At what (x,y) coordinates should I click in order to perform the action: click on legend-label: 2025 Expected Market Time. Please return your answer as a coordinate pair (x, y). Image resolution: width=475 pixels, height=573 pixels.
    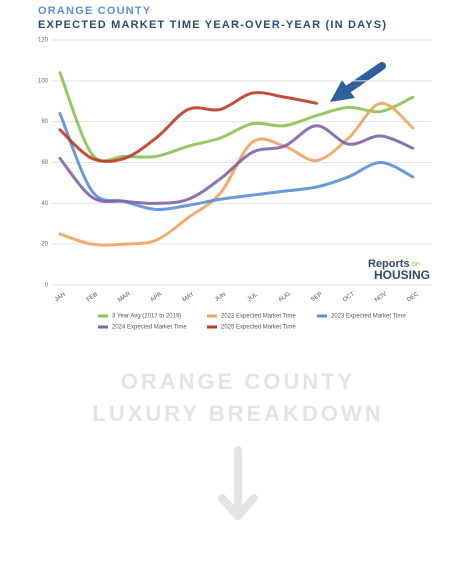
    Looking at the image, I should click on (258, 328).